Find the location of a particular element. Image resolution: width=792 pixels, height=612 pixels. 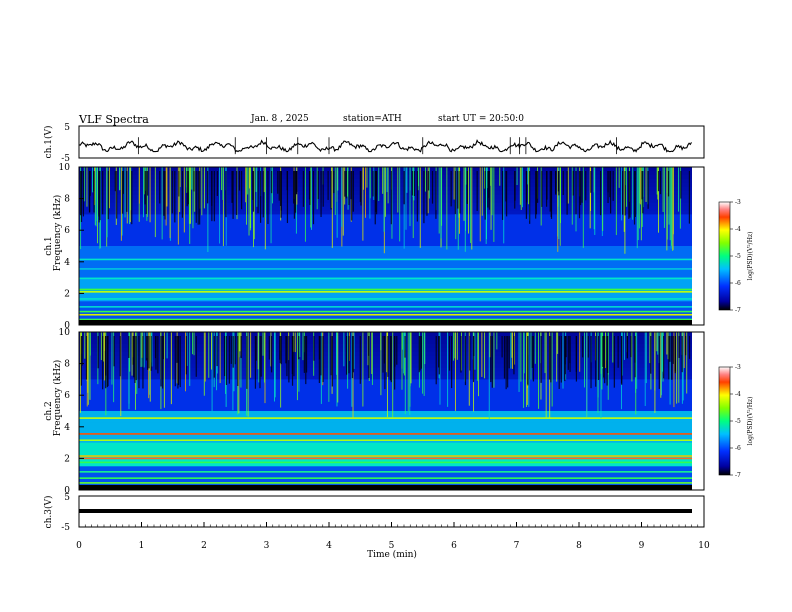

ch1-colorbar: -3 -4 -5 -6 -7 log(PSD)(V²/Hz) is located at coordinates (736, 256).